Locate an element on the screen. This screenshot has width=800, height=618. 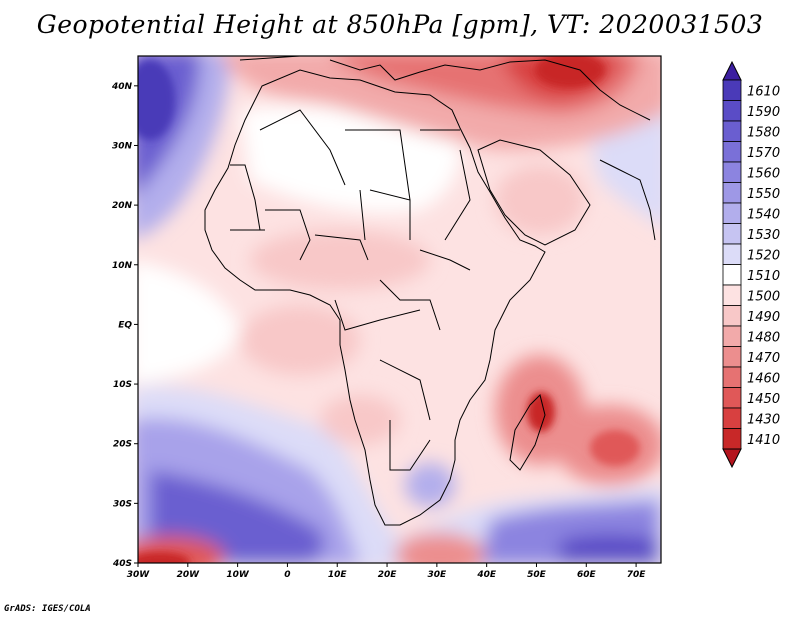
lon-tick-label: 70E is located at coordinates (637, 575).